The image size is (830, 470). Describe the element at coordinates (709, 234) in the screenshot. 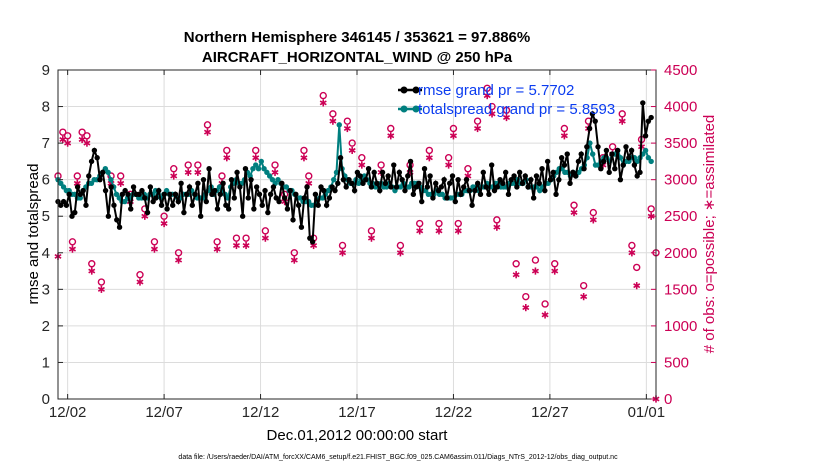

I see `right-y-axis-label: # of obs: o=possible; ∗=assimilated` at that location.